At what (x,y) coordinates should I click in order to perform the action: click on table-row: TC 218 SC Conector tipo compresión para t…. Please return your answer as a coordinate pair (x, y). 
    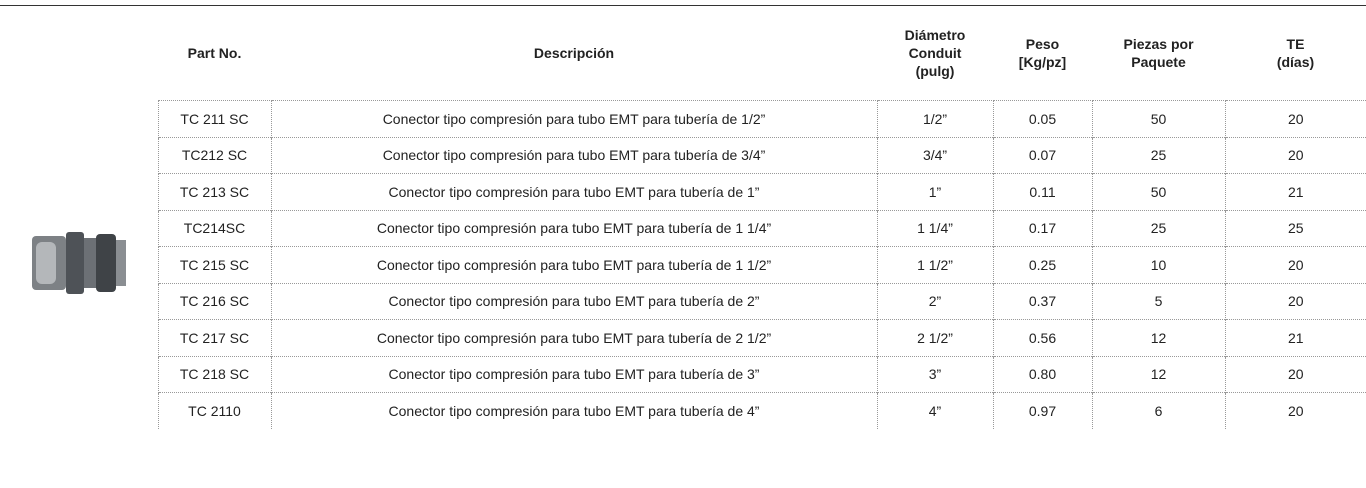
    Looking at the image, I should click on (683, 374).